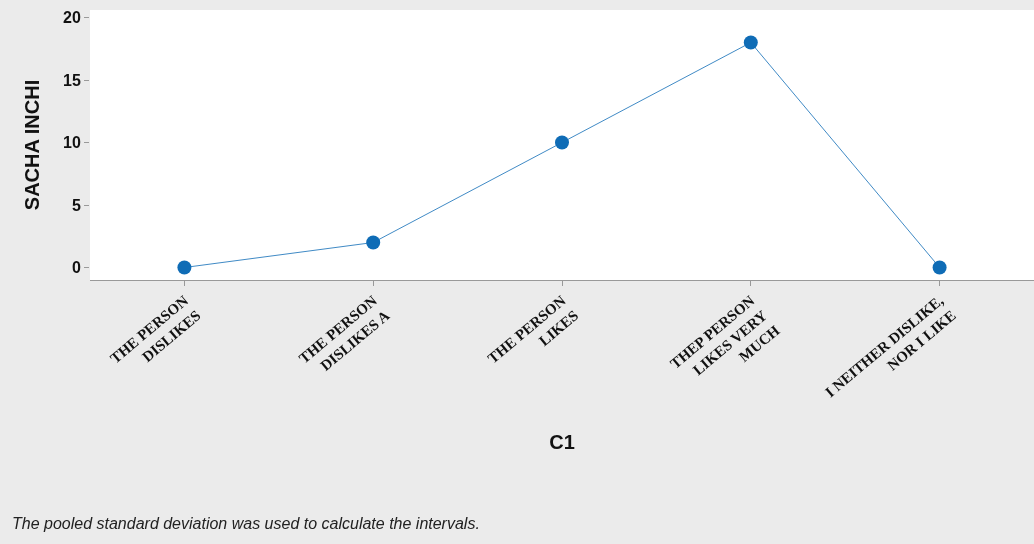  What do you see at coordinates (76, 205) in the screenshot?
I see `y-tick-label: 5` at bounding box center [76, 205].